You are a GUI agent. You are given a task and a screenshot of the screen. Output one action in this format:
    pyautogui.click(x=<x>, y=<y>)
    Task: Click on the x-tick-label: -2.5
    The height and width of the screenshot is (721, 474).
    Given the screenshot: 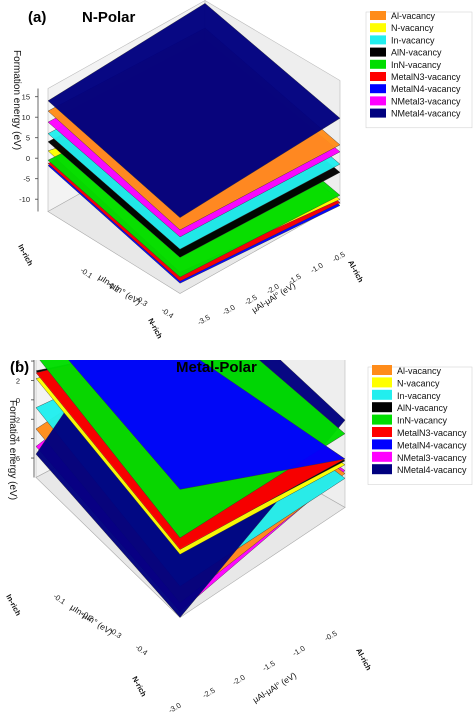 What is the action you would take?
    pyautogui.click(x=209, y=693)
    